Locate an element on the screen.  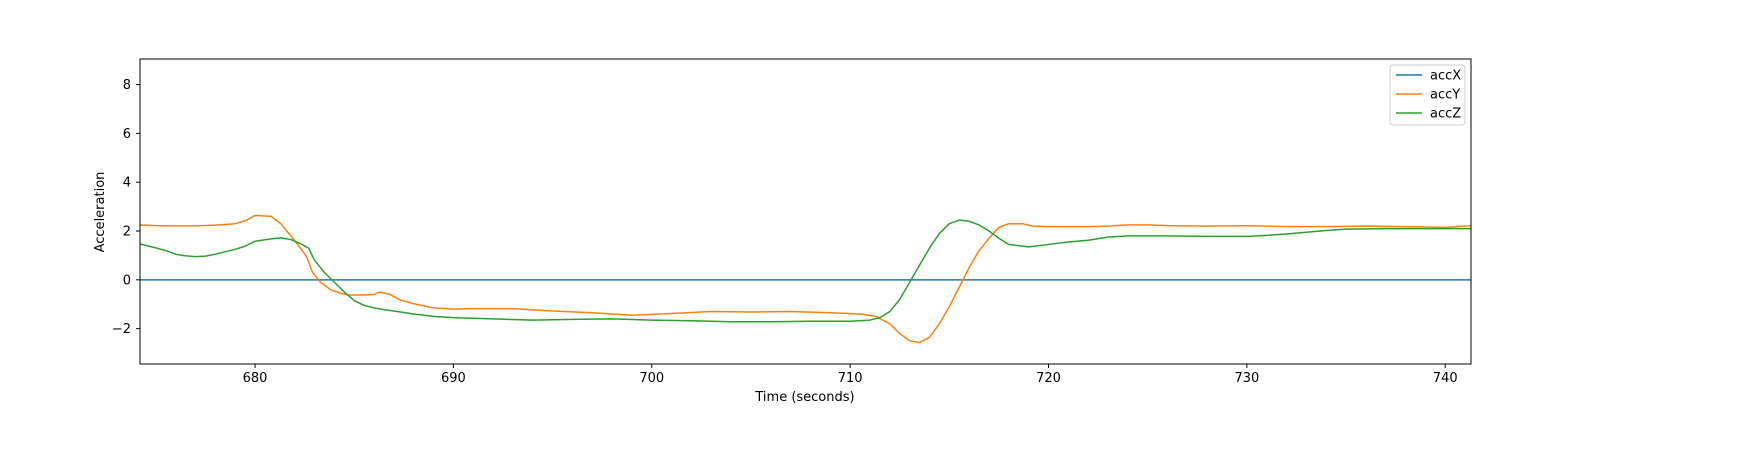
y-tick-label: 2 is located at coordinates (127, 232).